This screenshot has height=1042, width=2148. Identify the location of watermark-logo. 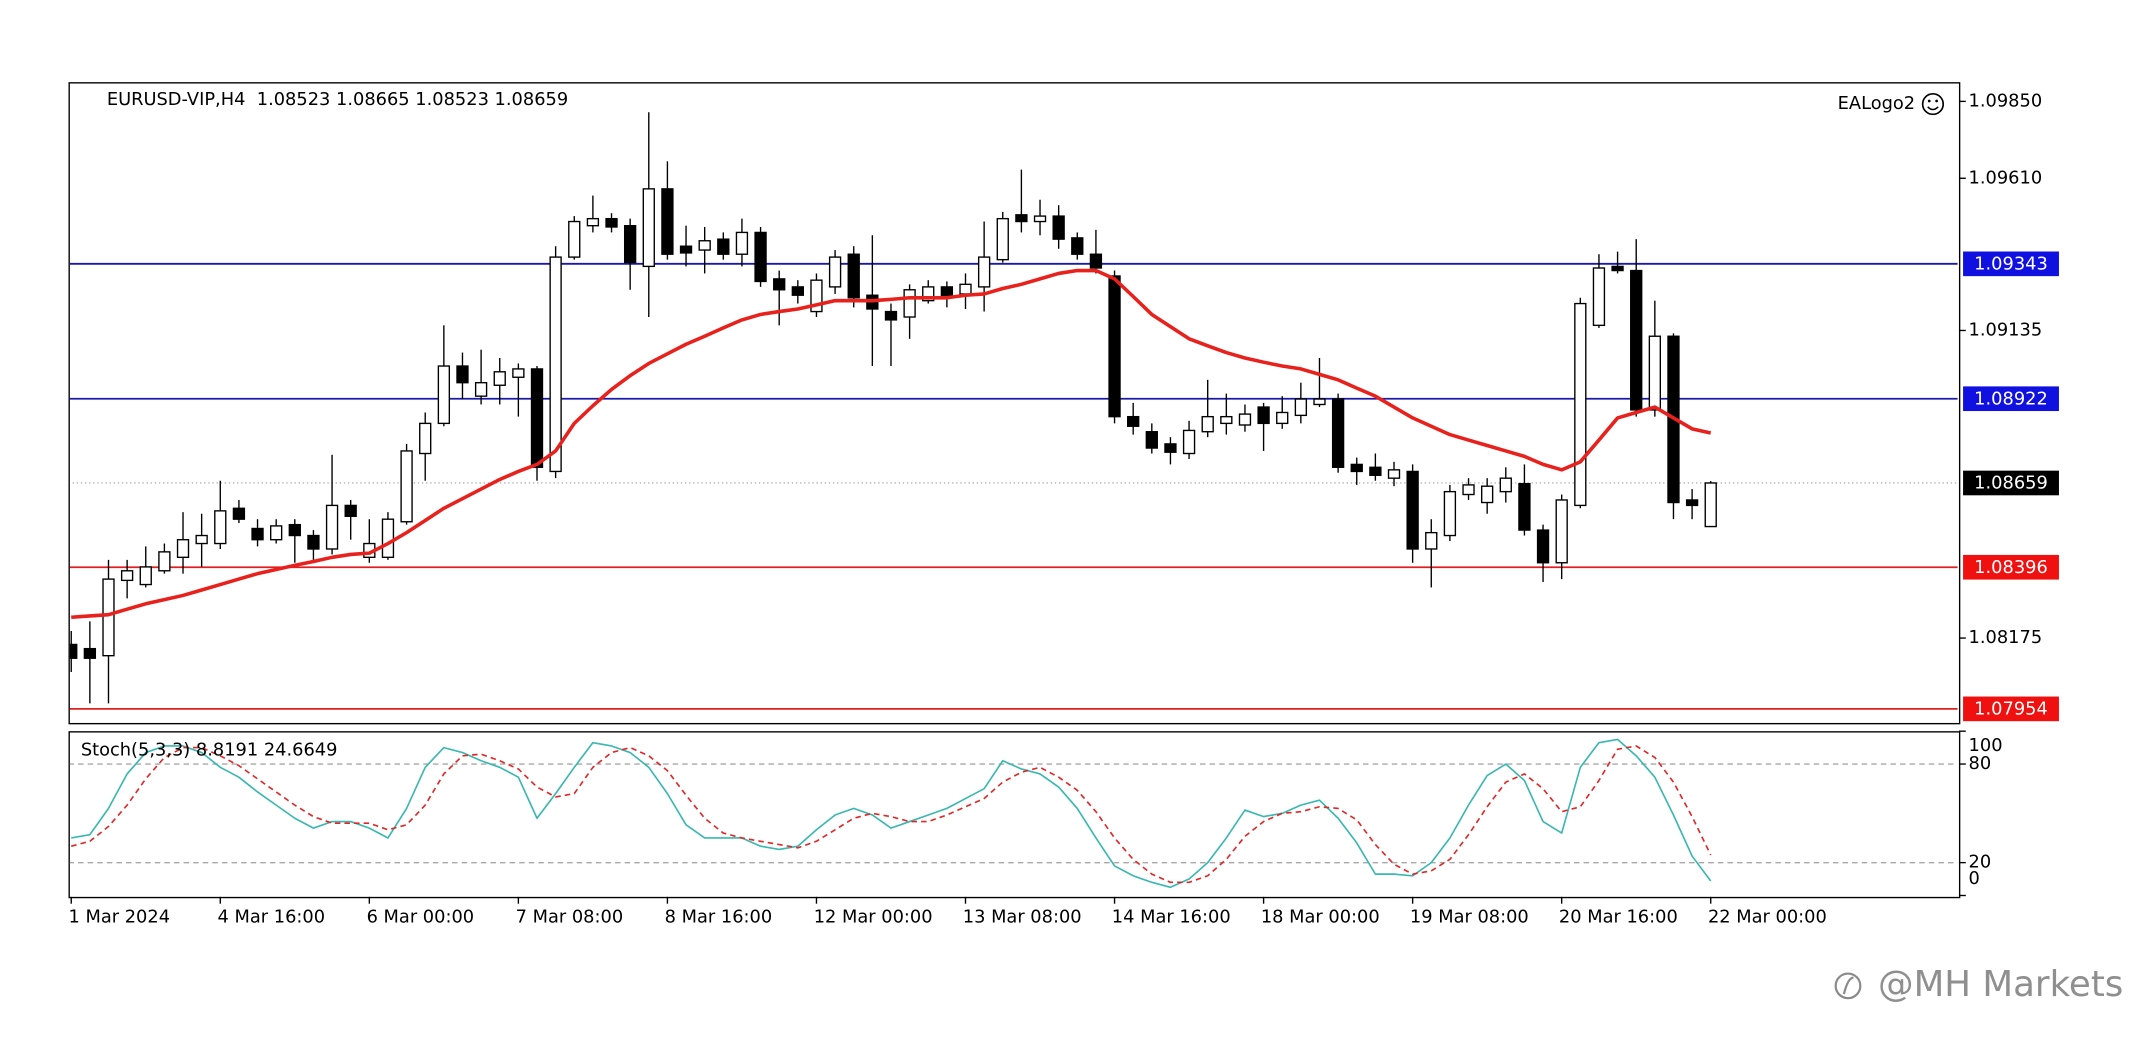
(1848, 986).